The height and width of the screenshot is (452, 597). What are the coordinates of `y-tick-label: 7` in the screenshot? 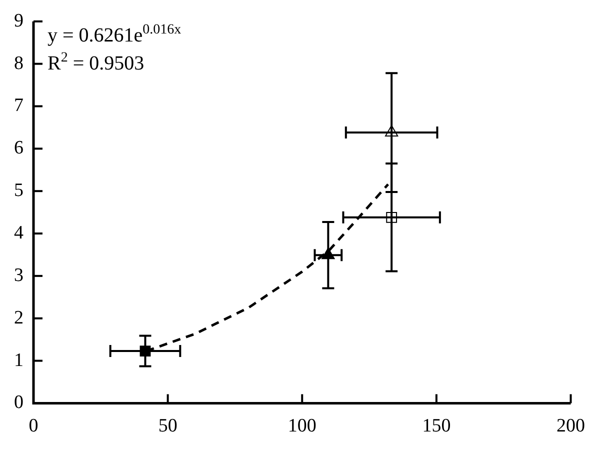 It's located at (19, 105).